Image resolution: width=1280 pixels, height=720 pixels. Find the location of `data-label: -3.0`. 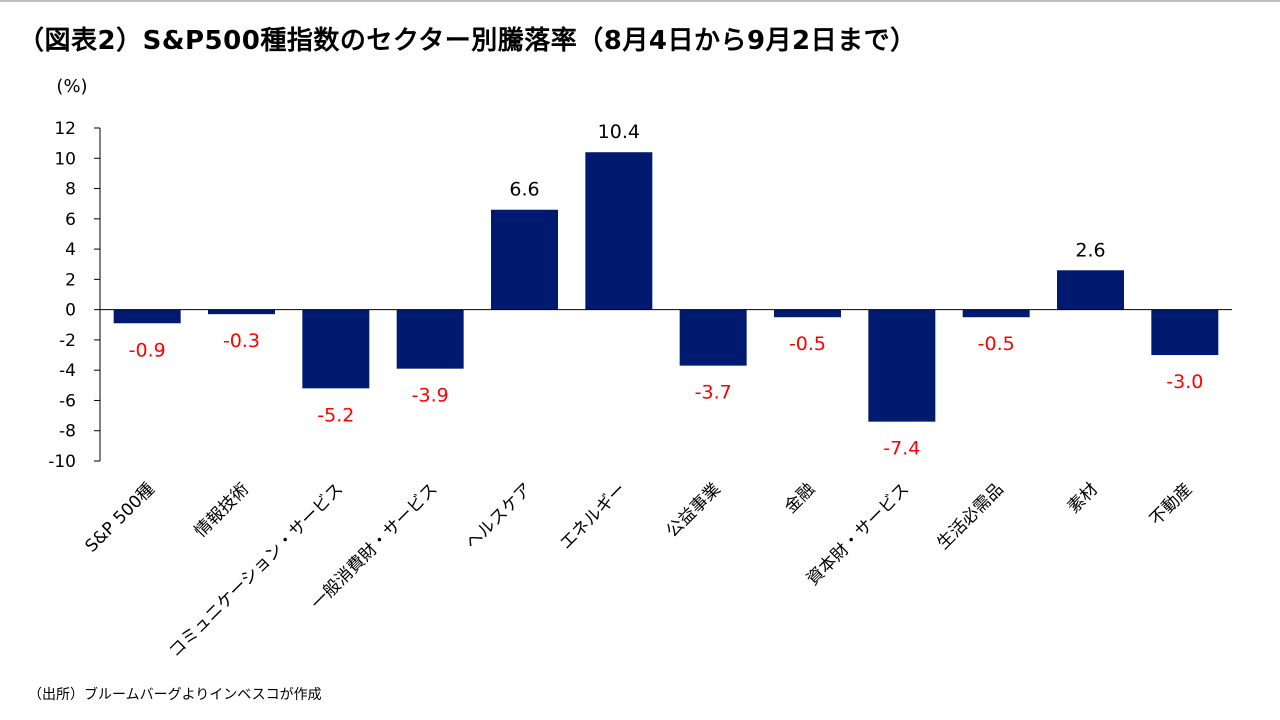

data-label: -3.0 is located at coordinates (1184, 382).